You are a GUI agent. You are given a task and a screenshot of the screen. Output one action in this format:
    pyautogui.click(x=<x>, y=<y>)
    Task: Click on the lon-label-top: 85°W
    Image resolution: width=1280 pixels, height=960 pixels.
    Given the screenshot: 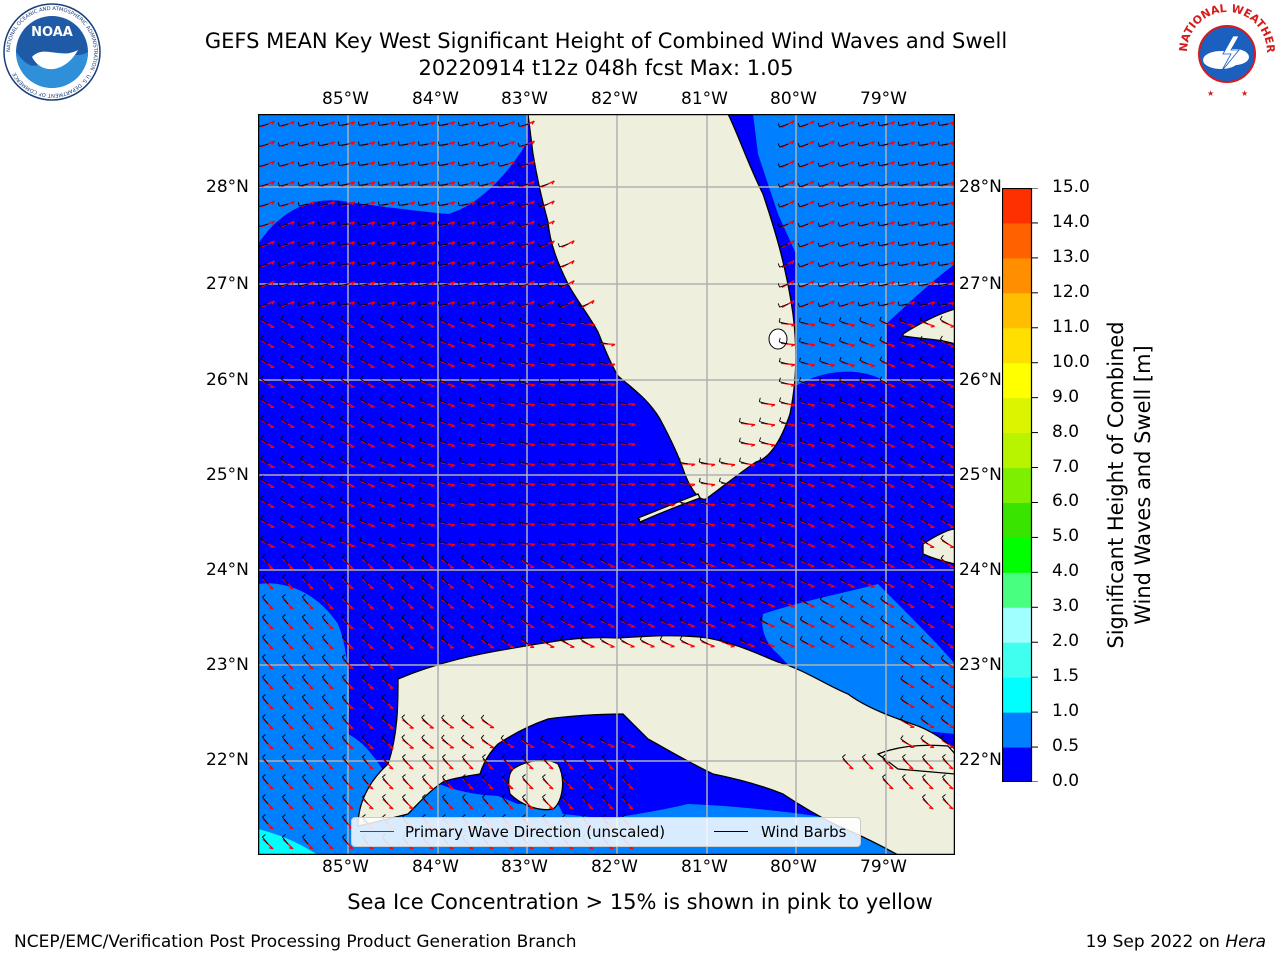 What is the action you would take?
    pyautogui.click(x=345, y=99)
    